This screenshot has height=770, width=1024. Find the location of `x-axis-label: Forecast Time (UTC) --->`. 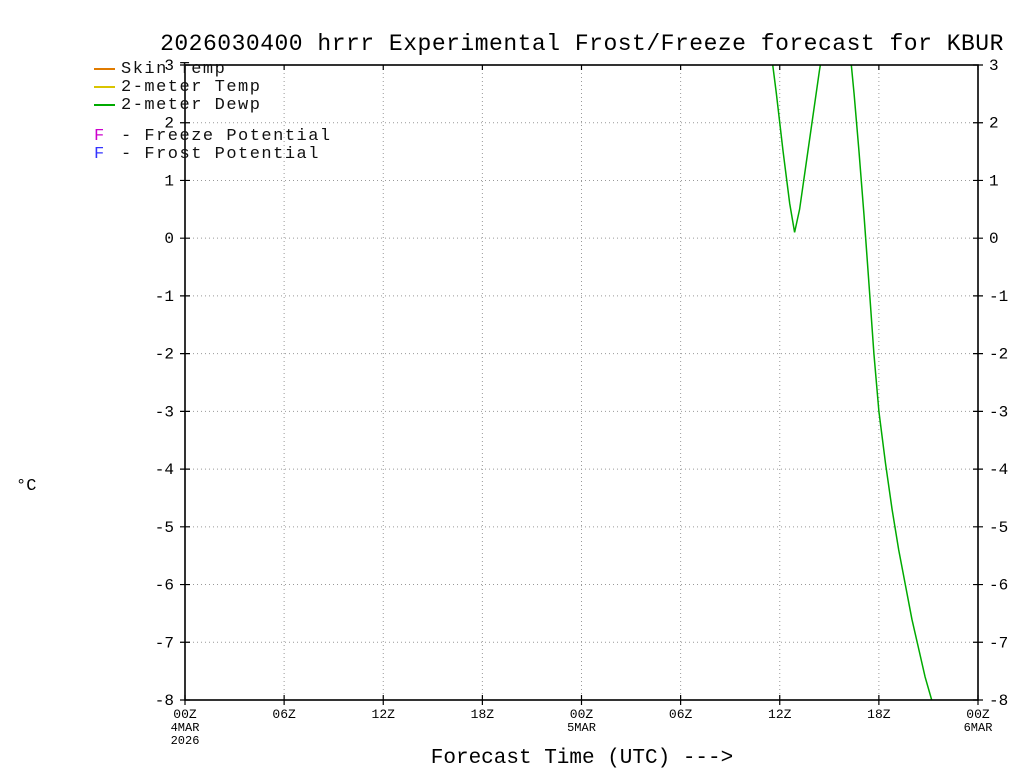

x-axis-label: Forecast Time (UTC) ---> is located at coordinates (582, 758).